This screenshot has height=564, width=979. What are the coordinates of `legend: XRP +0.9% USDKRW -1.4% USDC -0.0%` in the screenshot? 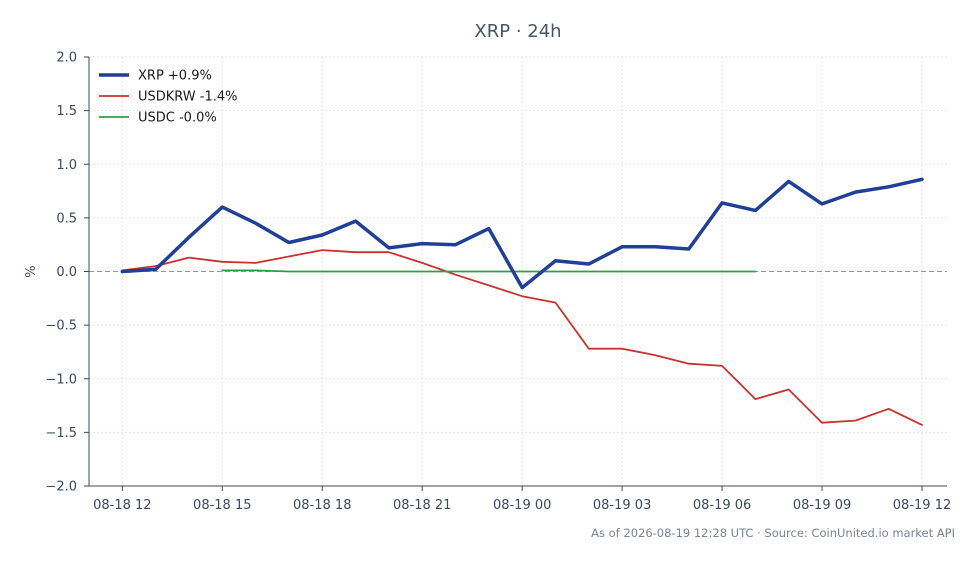 It's located at (168, 97).